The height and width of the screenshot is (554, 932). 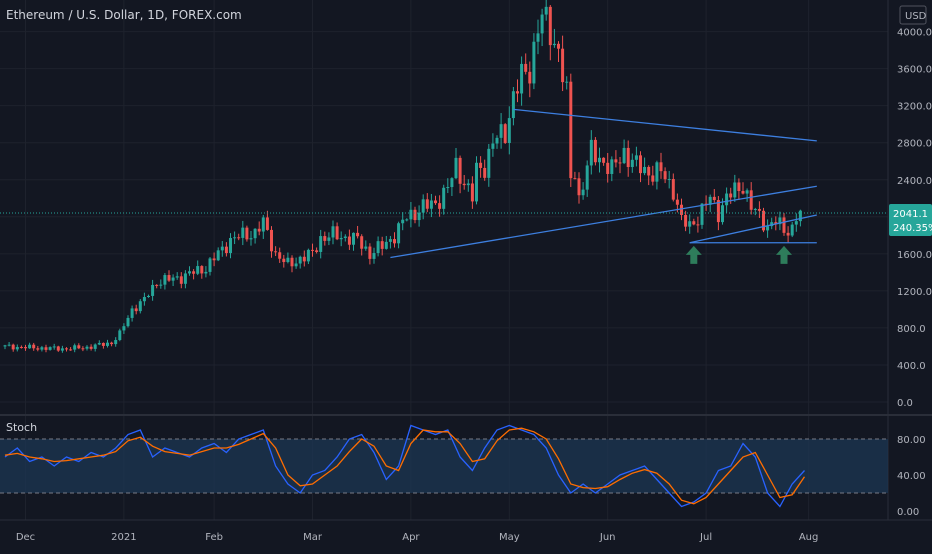 What do you see at coordinates (912, 228) in the screenshot?
I see `last-price-change: 240.35%` at bounding box center [912, 228].